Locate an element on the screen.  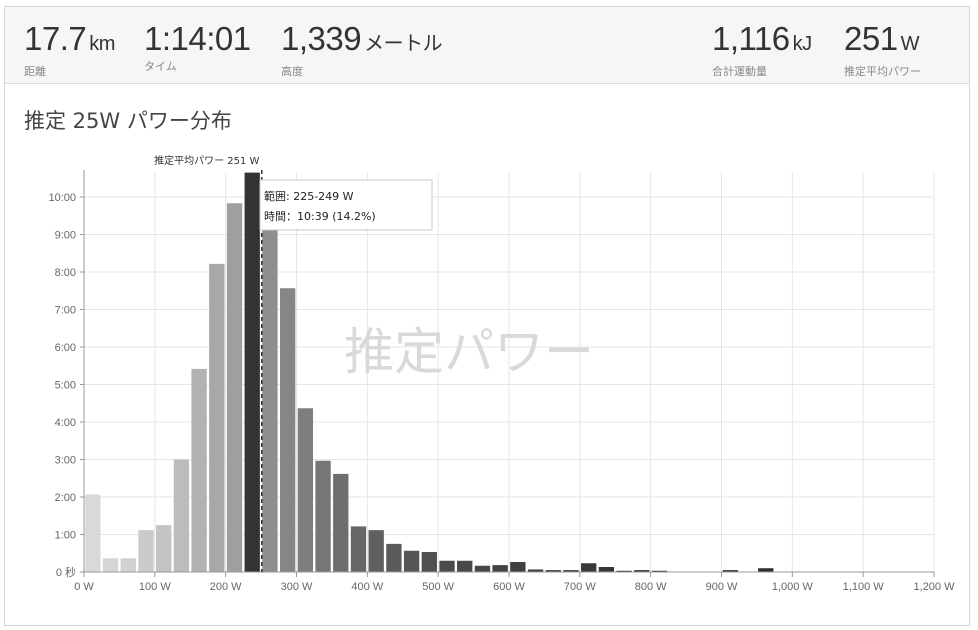
work-value: 1,116 is located at coordinates (751, 38).